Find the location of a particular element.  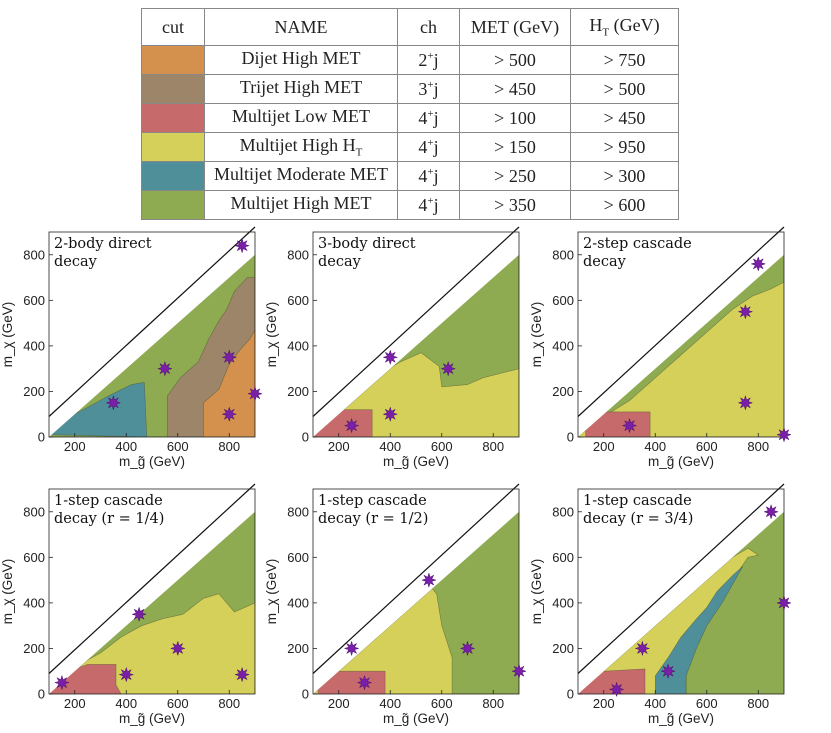

channel-number: 2 is located at coordinates (423, 59).